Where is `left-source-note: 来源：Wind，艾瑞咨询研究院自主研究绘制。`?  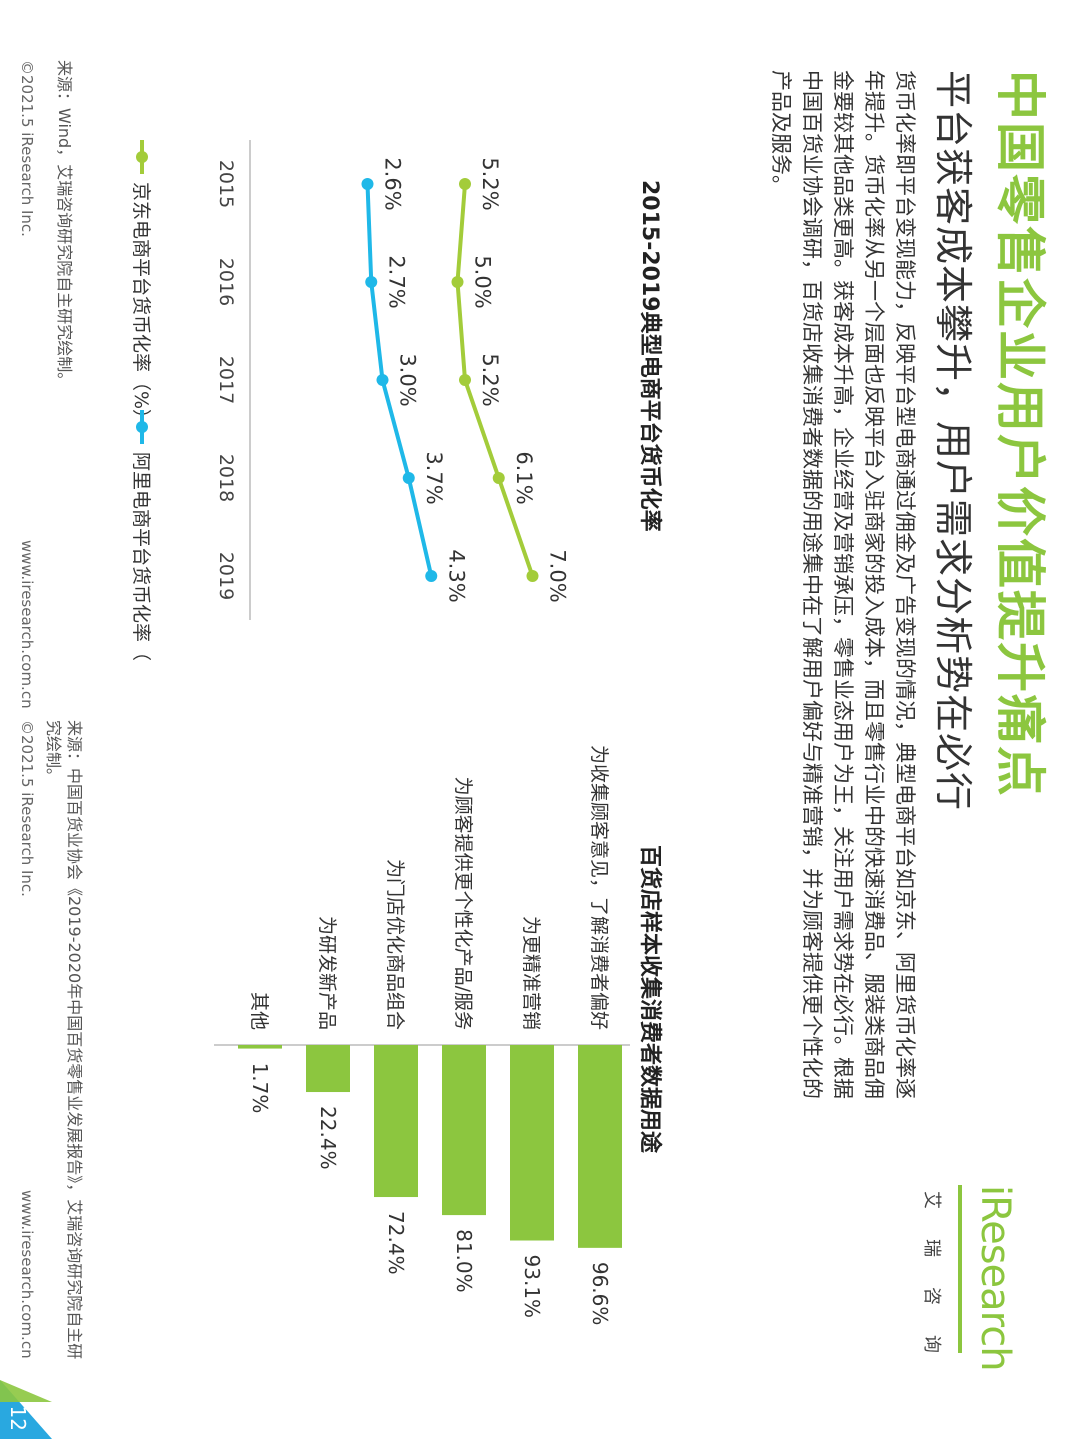
left-source-note: 来源：Wind，艾瑞咨询研究院自主研究绘制。 is located at coordinates (64, 224).